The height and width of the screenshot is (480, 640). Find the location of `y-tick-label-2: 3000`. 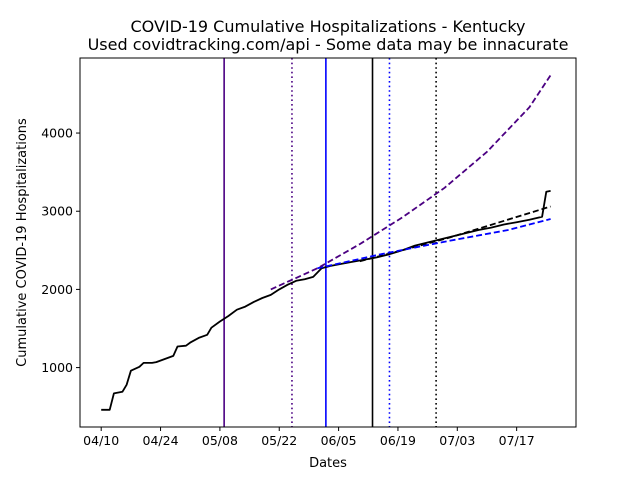

y-tick-label-2: 3000 is located at coordinates (57, 211).